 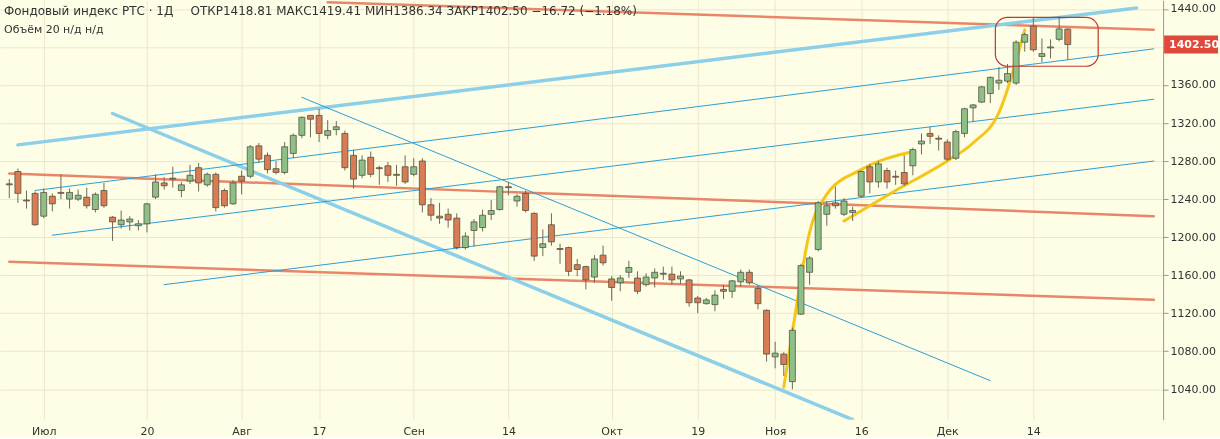 I want to click on y-tick-label: 1200.00, so click(x=1193, y=237).